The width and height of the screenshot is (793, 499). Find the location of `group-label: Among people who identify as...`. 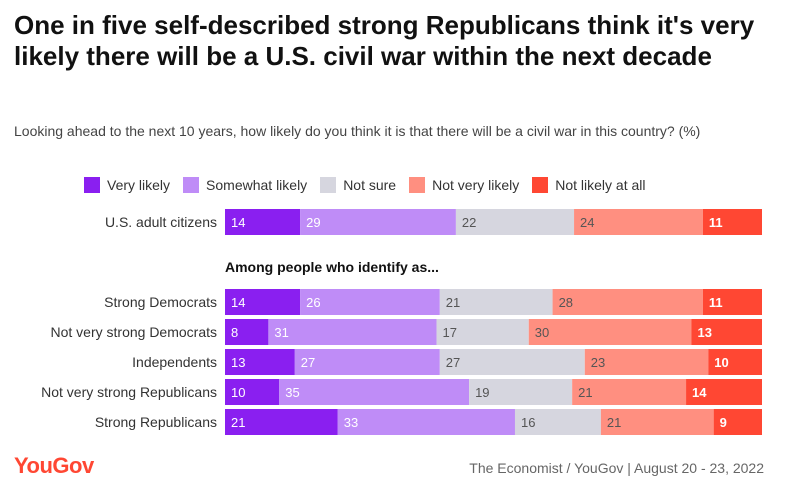

group-label: Among people who identify as... is located at coordinates (332, 267).